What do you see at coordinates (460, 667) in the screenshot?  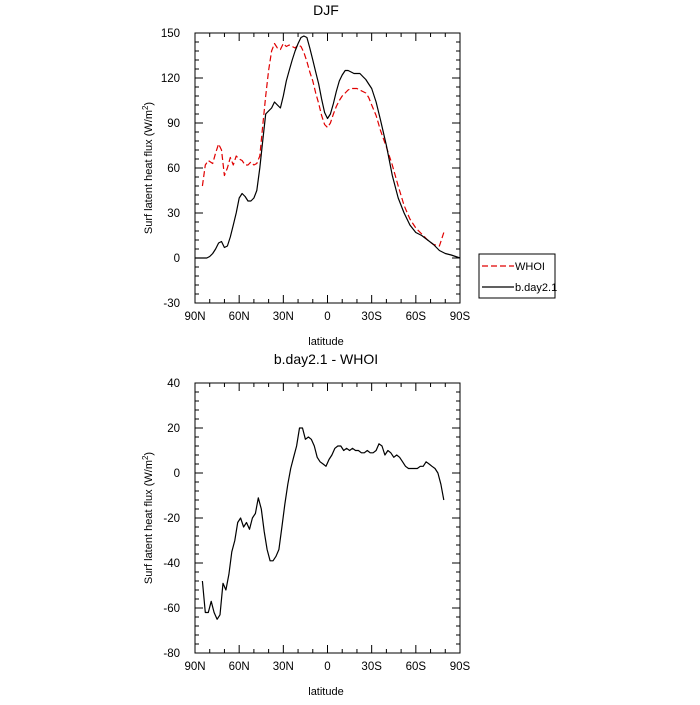 I see `difference-x-tick-label: 90S` at bounding box center [460, 667].